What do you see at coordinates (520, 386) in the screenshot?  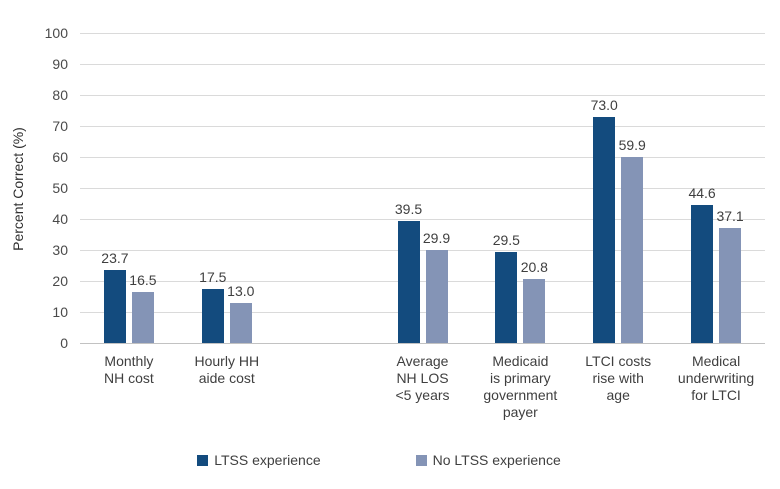 I see `category-label-4: Medicaid is primary government payer` at bounding box center [520, 386].